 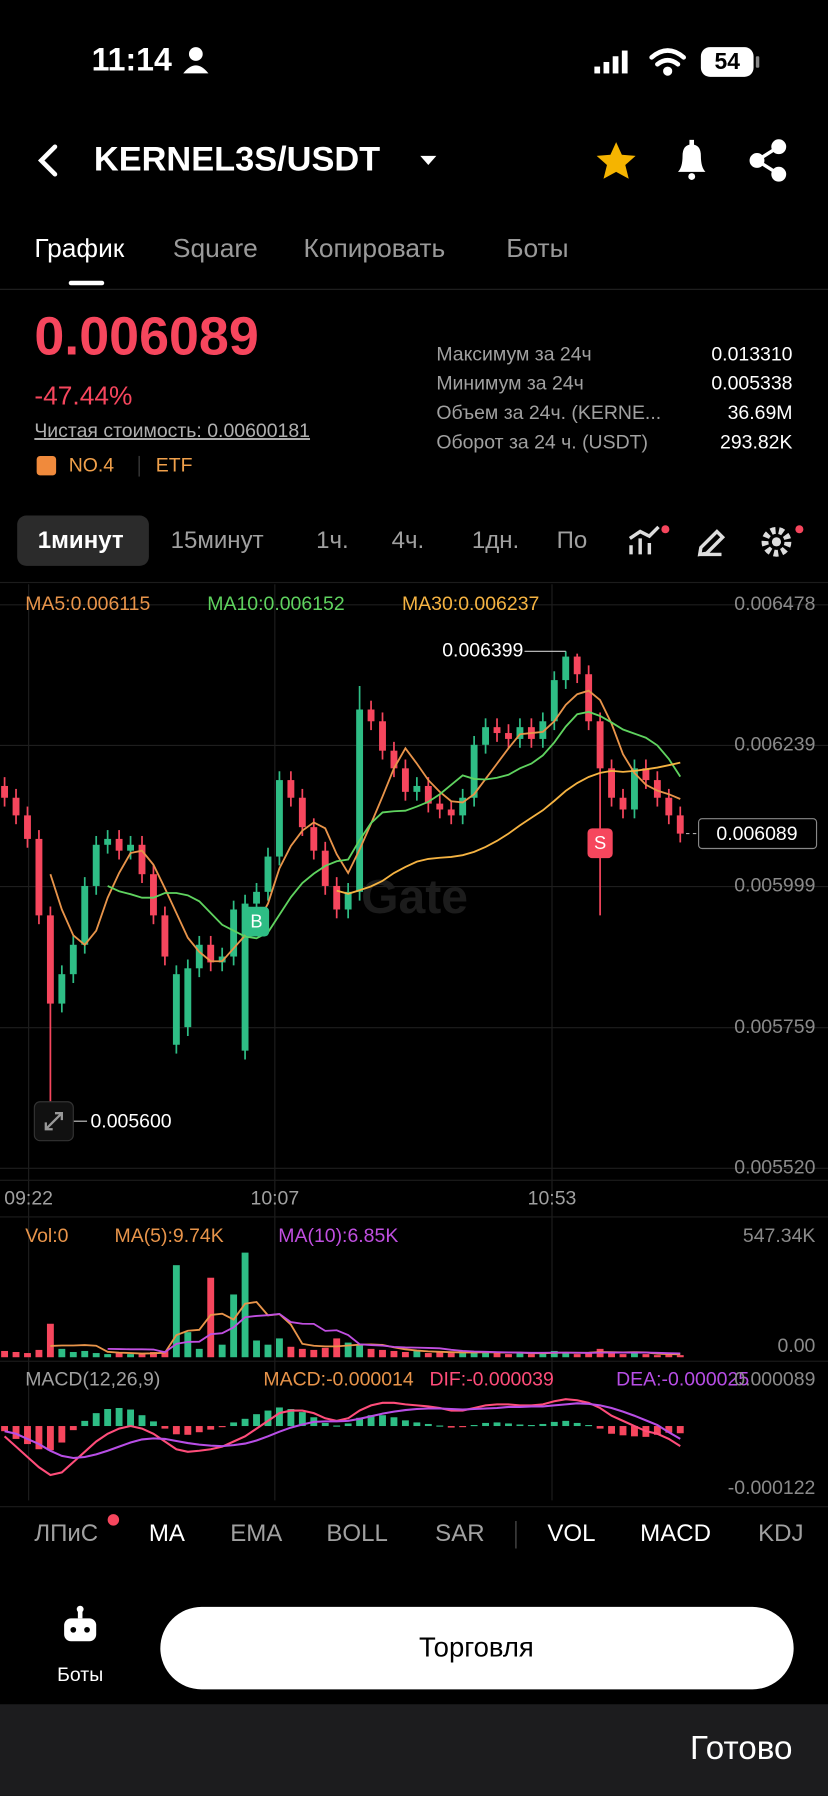 I want to click on indicator-tab: KDJ, so click(x=780, y=1533).